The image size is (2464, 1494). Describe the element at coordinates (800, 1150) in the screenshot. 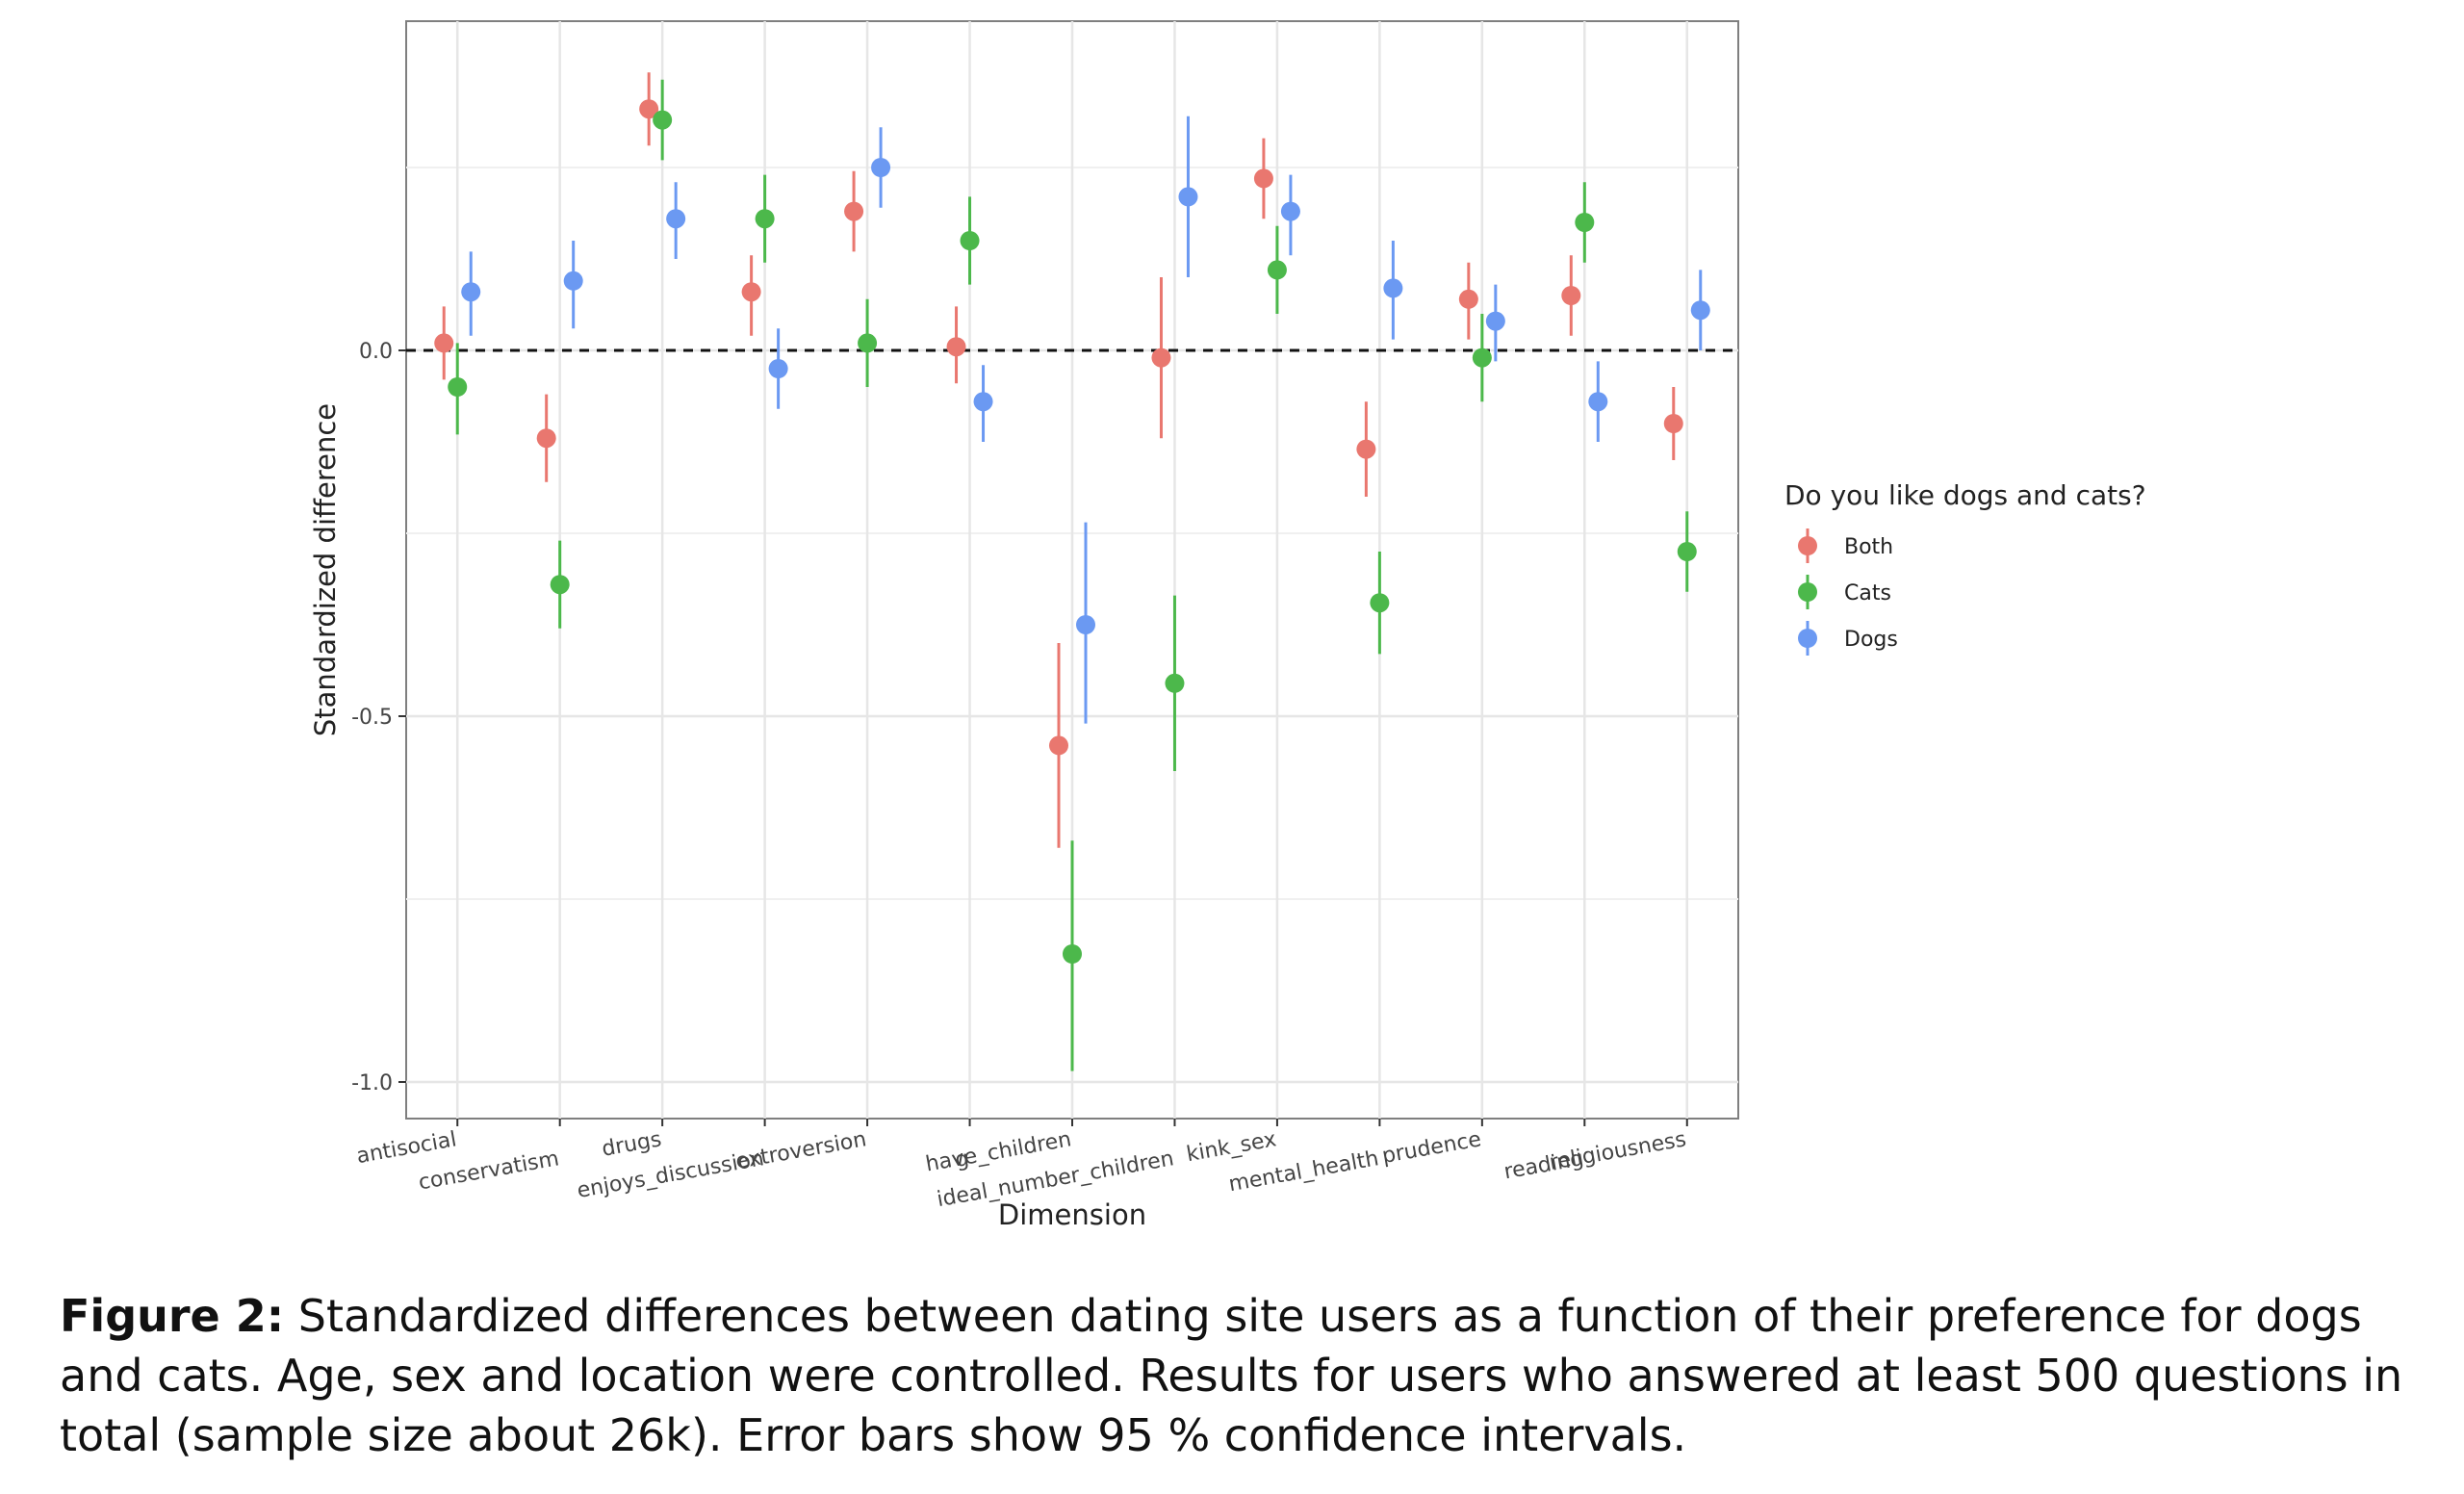

I see `x-tick-label: extroversion` at that location.